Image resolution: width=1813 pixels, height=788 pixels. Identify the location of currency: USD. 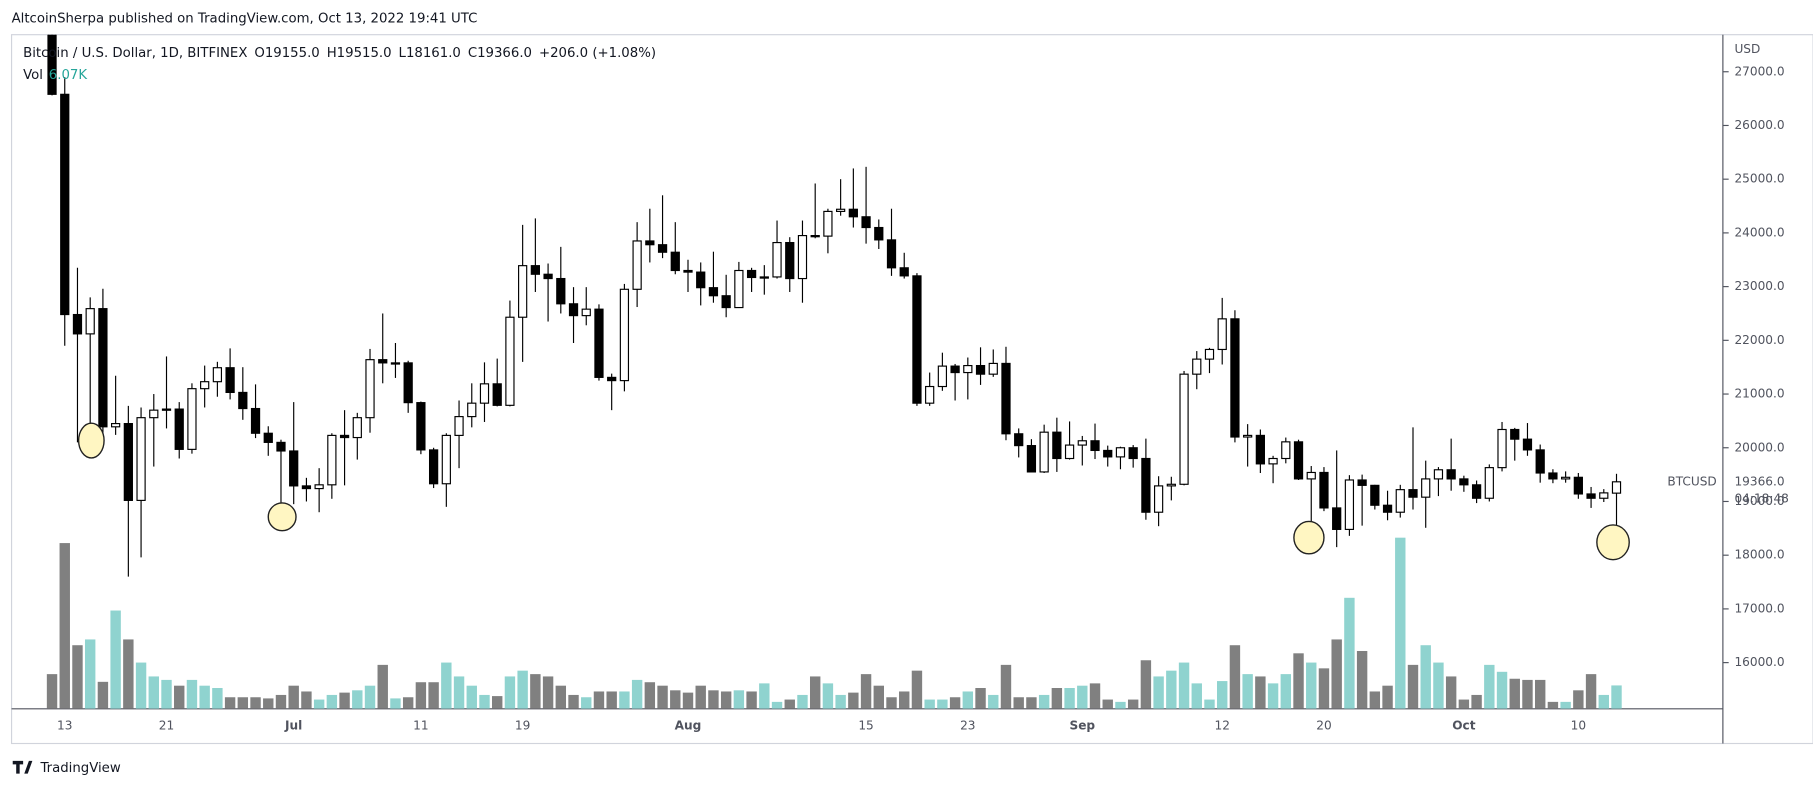
(1747, 49).